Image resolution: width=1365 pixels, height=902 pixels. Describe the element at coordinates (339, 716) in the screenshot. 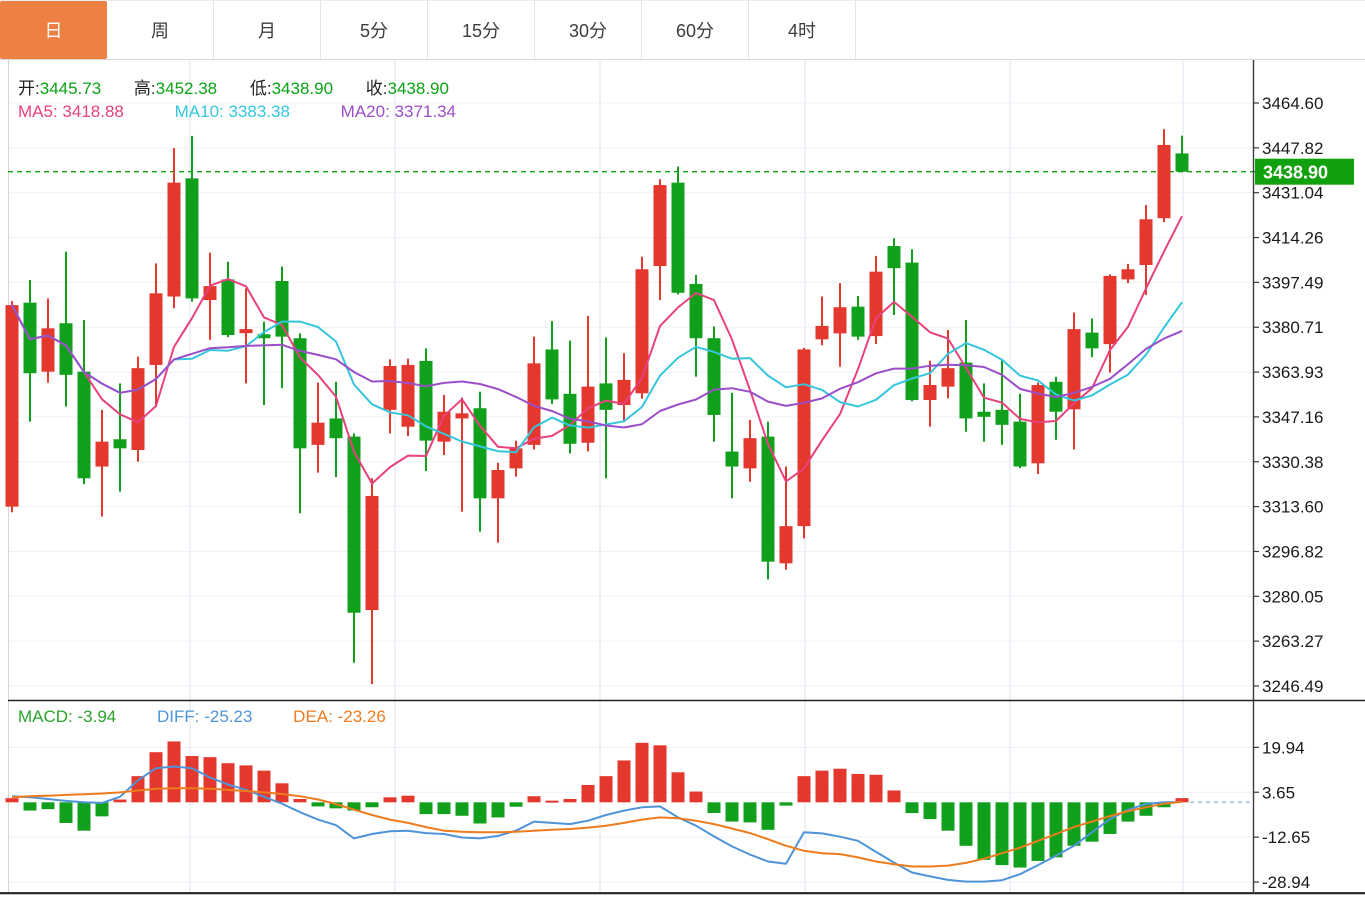

I see `dea-readout: DEA: -23.26` at that location.